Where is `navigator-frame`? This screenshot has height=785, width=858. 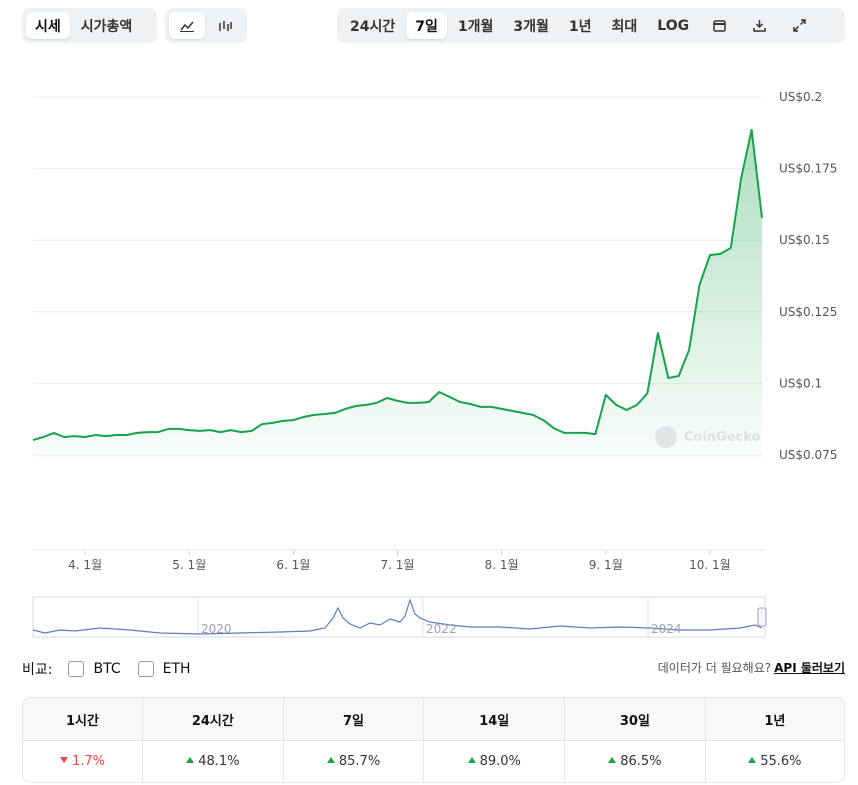
navigator-frame is located at coordinates (399, 617).